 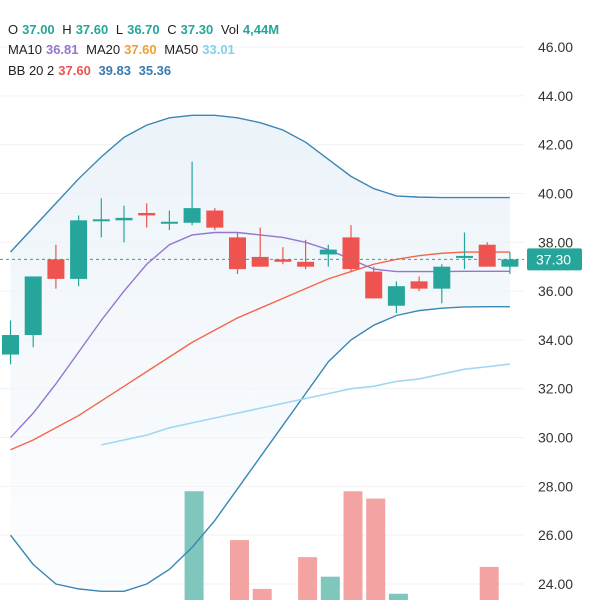 I want to click on y-tick-label: 32.00, so click(x=555, y=389).